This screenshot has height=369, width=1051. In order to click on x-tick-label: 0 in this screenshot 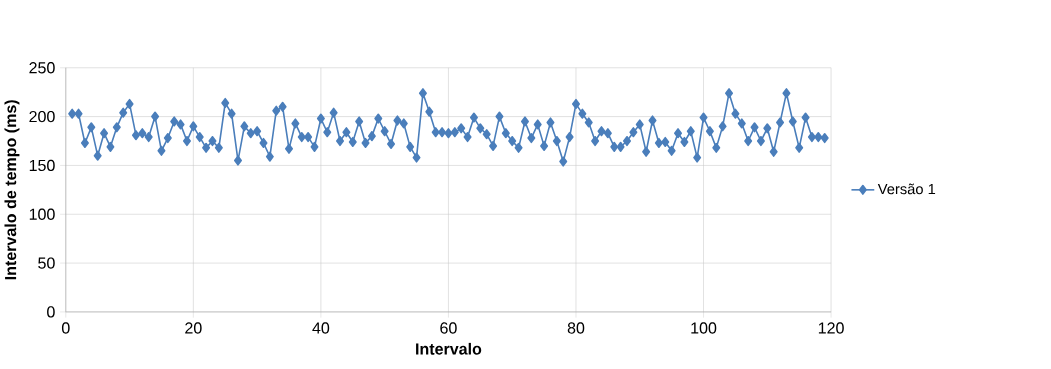, I will do `click(65, 328)`.